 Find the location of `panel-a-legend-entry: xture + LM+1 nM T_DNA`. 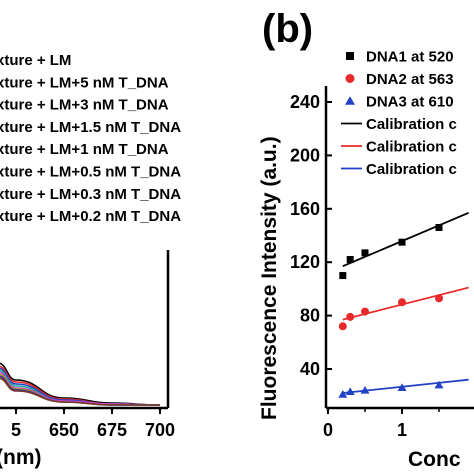

panel-a-legend-entry: xture + LM+1 nM T_DNA is located at coordinates (84, 149).